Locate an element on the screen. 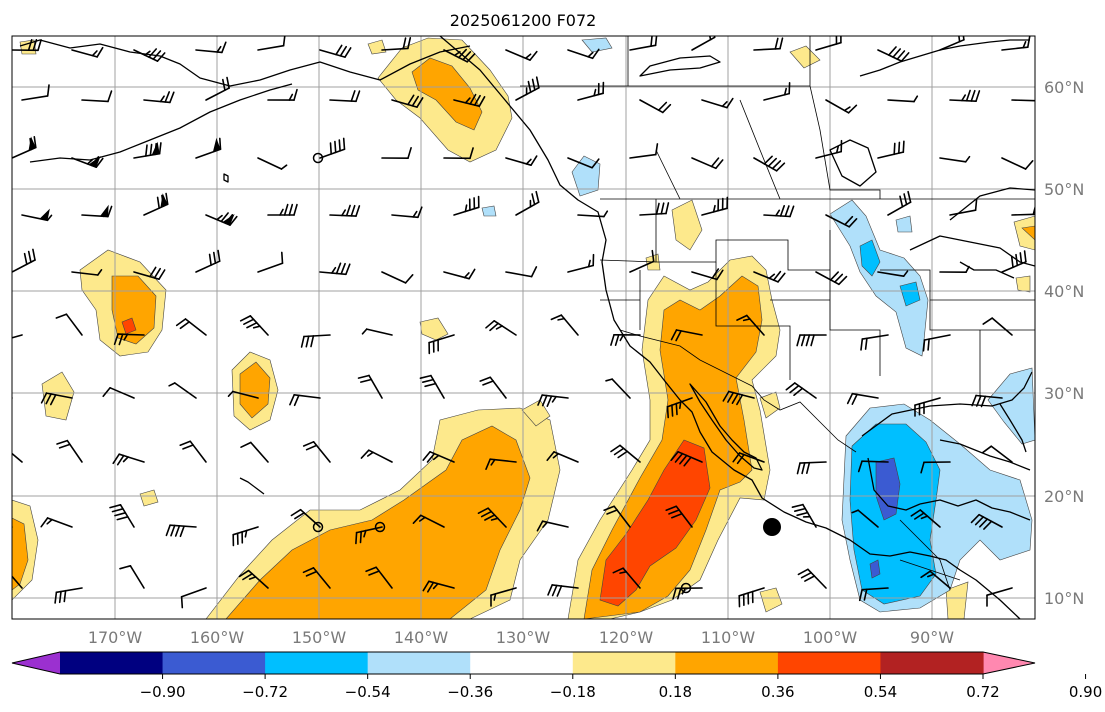 The width and height of the screenshot is (1105, 712). hawaii-blob-core is located at coordinates (255, 390).